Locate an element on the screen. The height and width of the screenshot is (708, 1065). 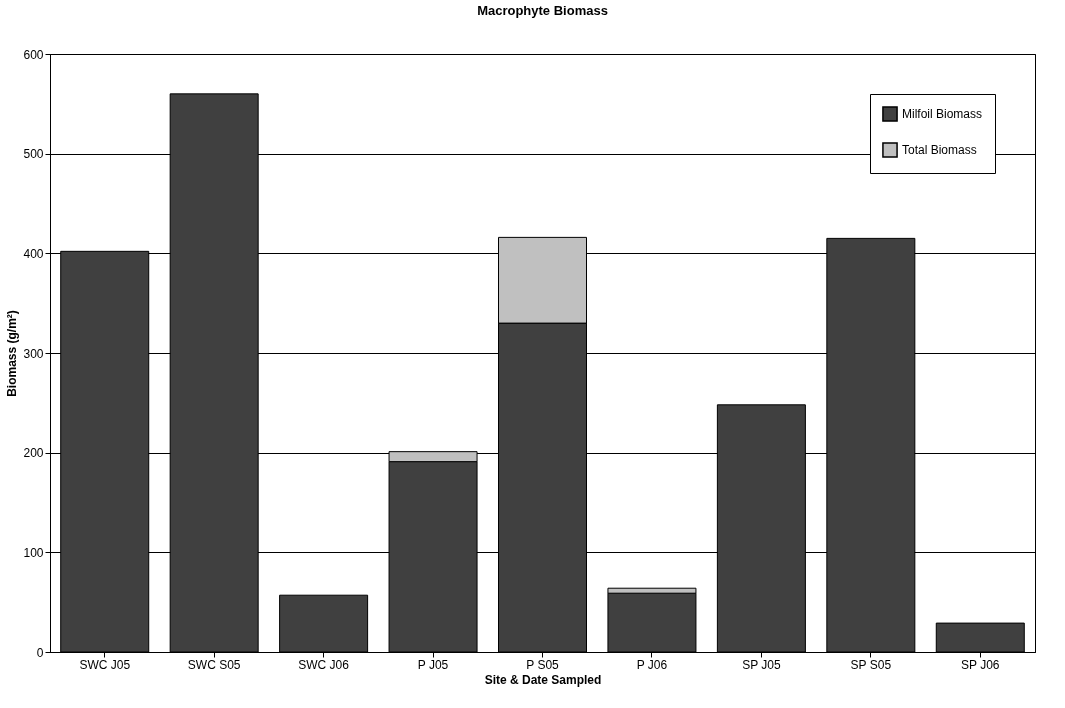
legend-label: Milfoil Biomass is located at coordinates (942, 114).